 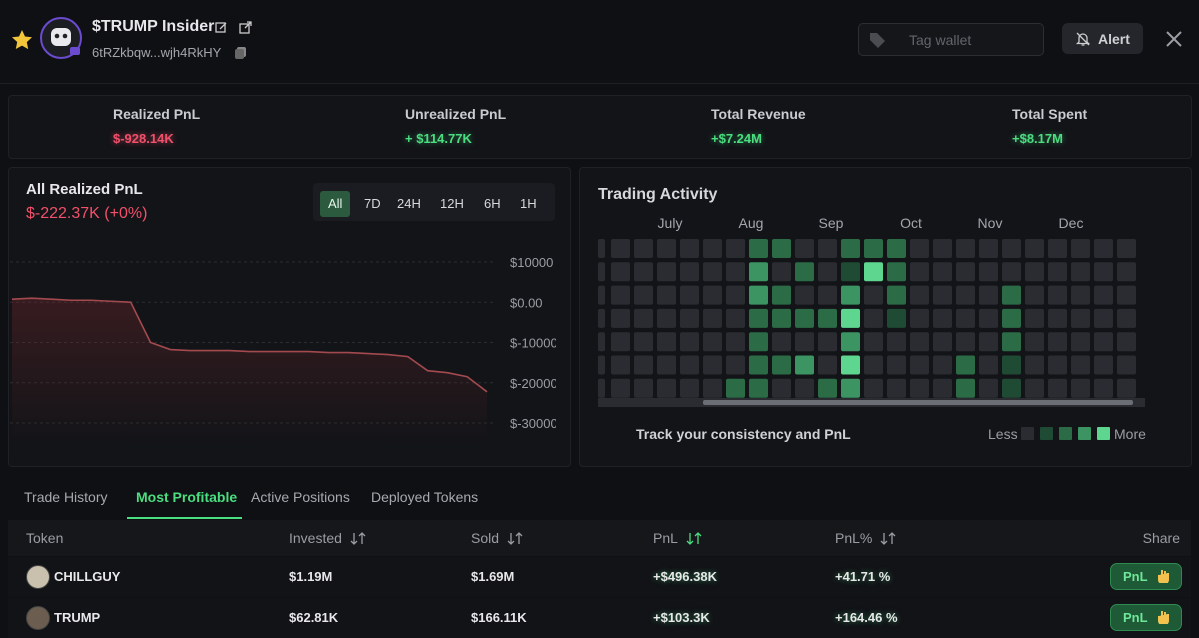 What do you see at coordinates (314, 617) in the screenshot?
I see `cell: $62.81K` at bounding box center [314, 617].